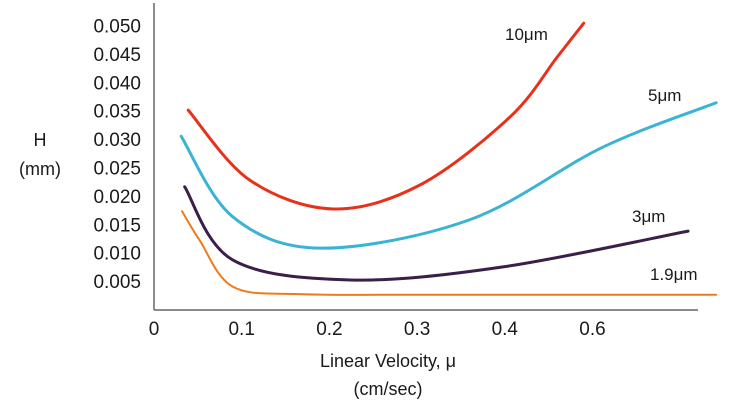 This screenshot has height=405, width=737. What do you see at coordinates (417, 329) in the screenshot?
I see `x-tick-label: 0.3` at bounding box center [417, 329].